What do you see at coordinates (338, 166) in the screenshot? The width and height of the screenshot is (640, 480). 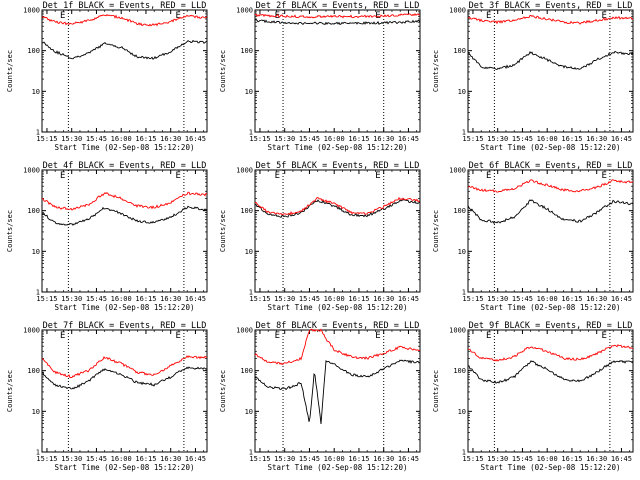 I see `panel-title: Det 5f BLACK = Events, RED = LLD` at bounding box center [338, 166].